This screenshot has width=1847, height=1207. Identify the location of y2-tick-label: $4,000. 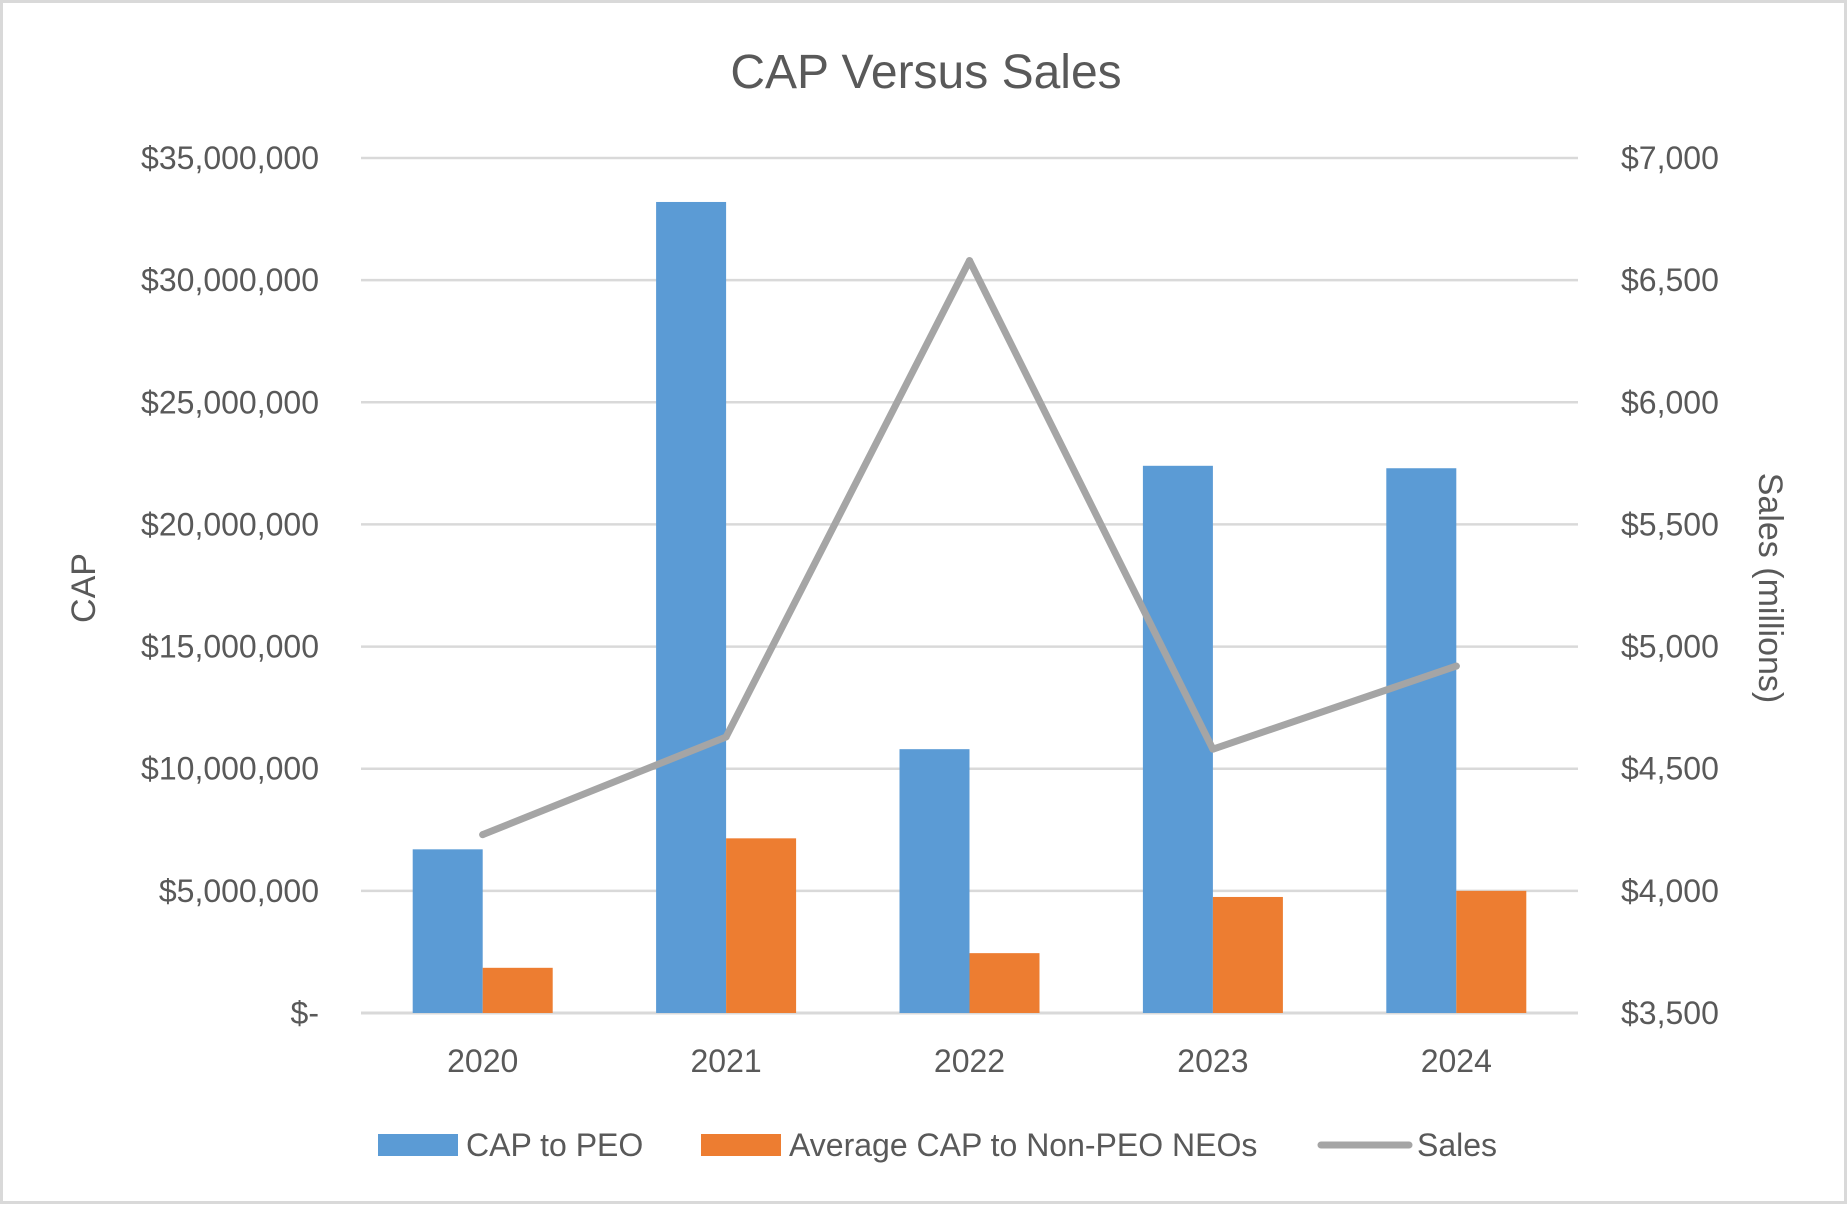
(1670, 891).